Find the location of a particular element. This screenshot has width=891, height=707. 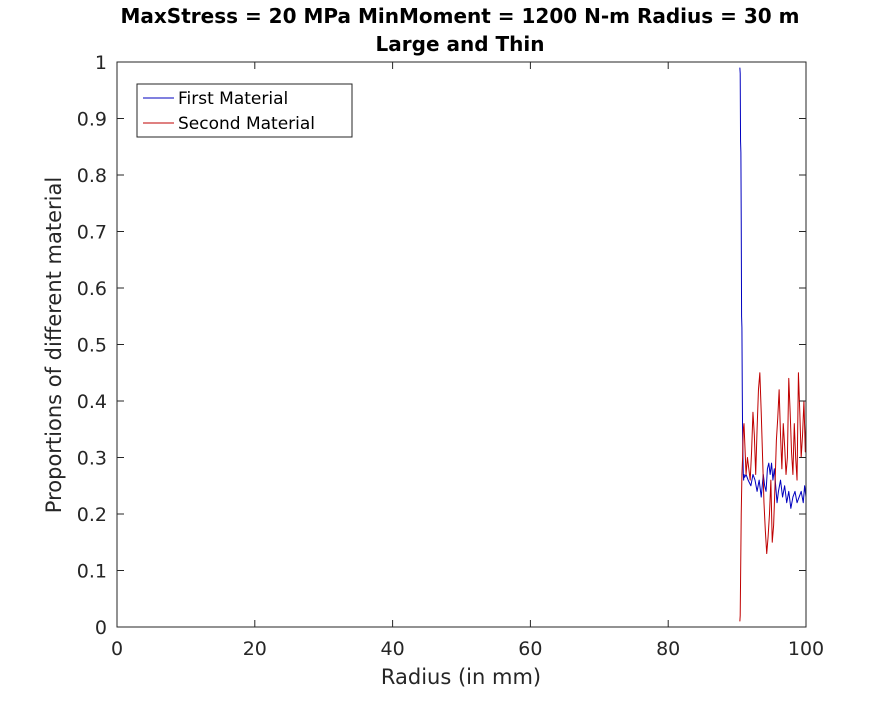

x-tick-label: 20 is located at coordinates (255, 649).